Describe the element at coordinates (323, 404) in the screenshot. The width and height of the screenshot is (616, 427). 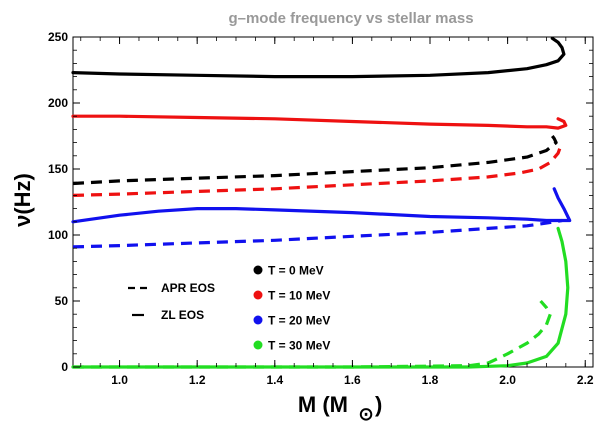
I see `x-axis-label: M (M` at that location.